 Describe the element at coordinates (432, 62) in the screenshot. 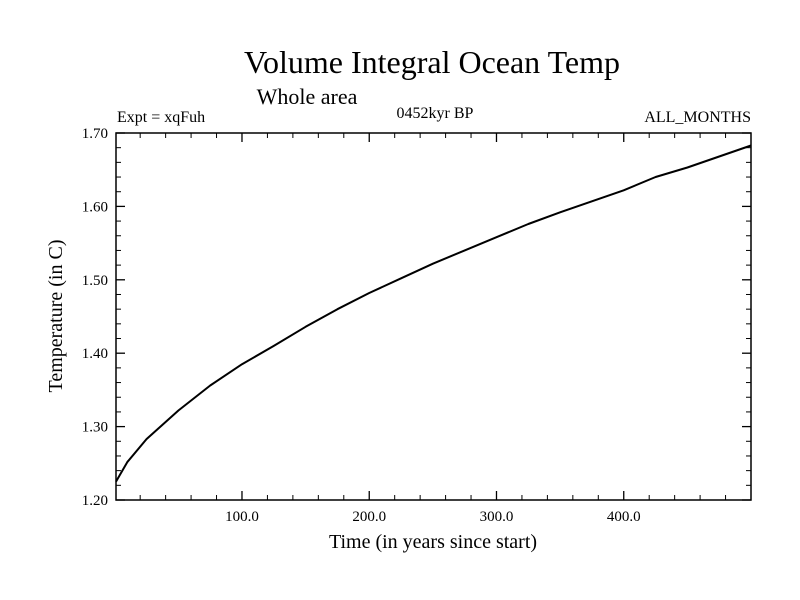

I see `chart-title: Volume Integral Ocean Temp` at that location.